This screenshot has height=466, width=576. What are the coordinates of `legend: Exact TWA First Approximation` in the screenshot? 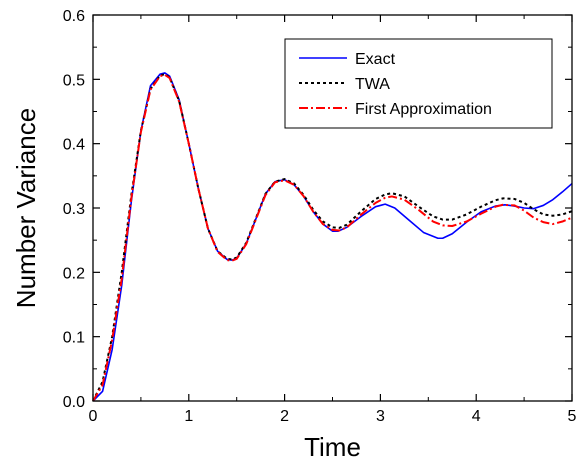 It's located at (418, 83).